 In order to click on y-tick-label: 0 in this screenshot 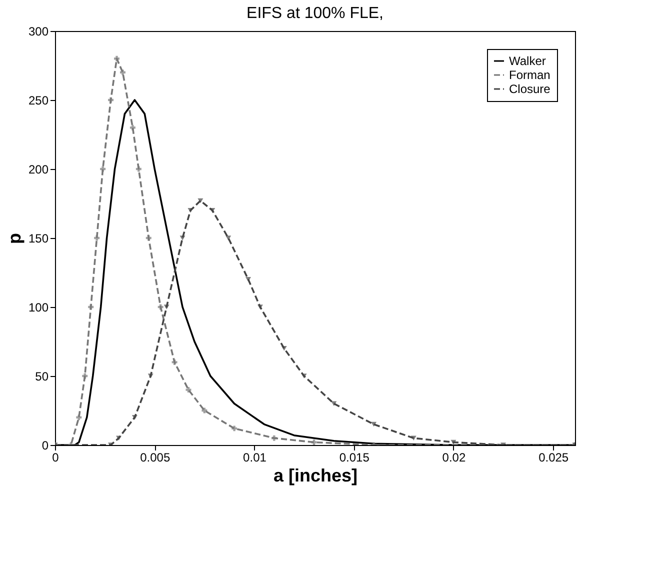, I will do `click(45, 445)`.